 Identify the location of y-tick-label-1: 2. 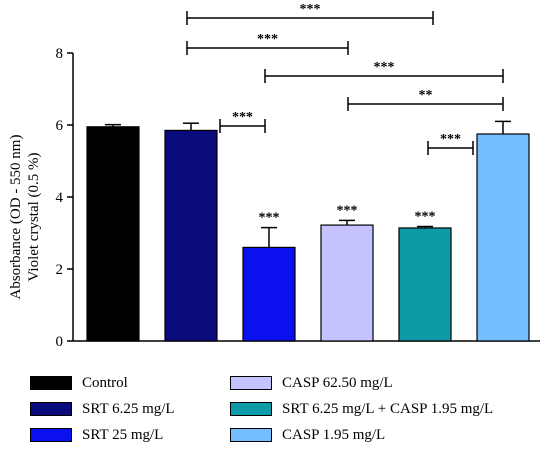
(60, 270).